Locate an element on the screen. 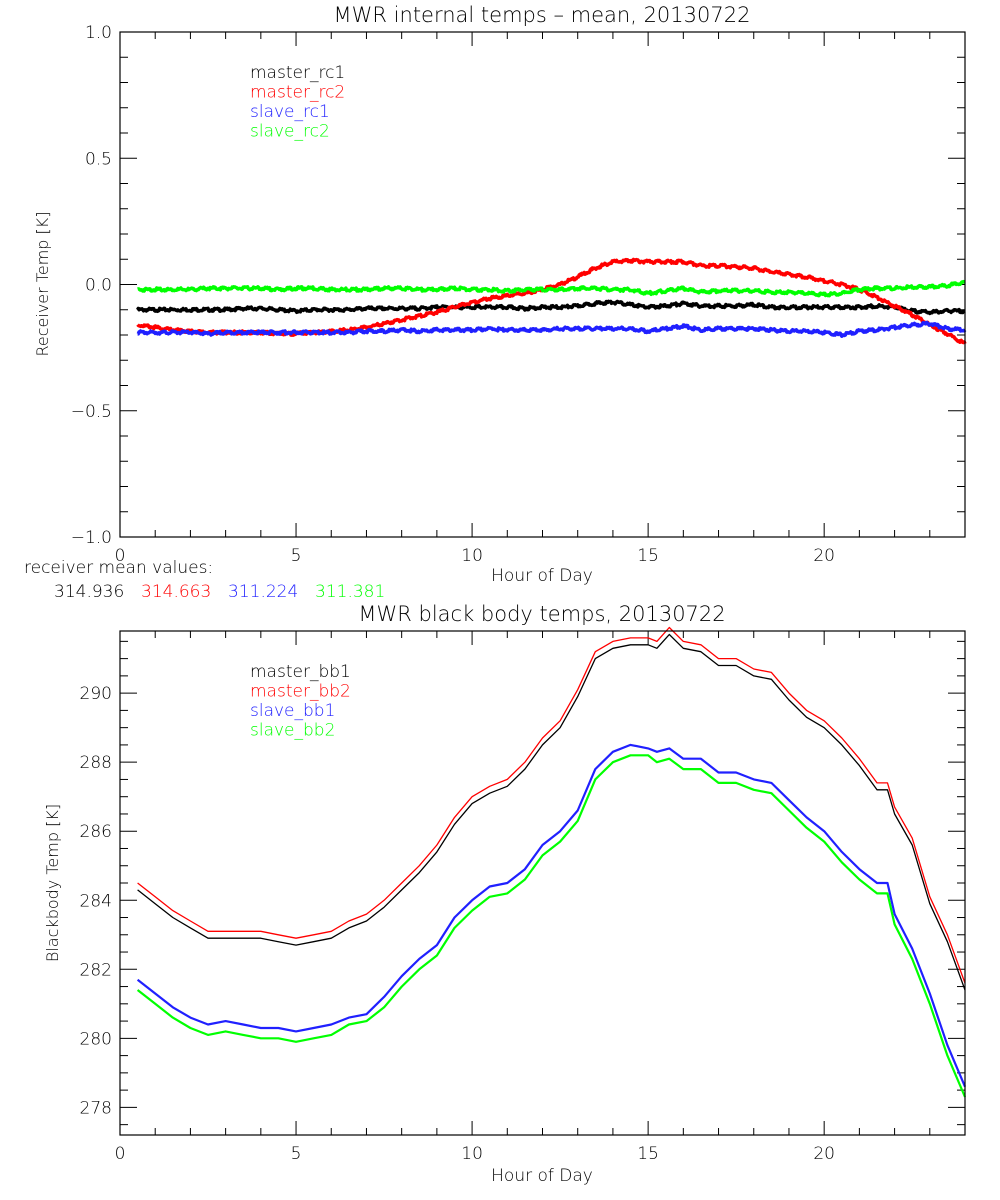 Image resolution: width=1000 pixels, height=1200 pixels. chart-title: MWR internal temps – mean, 20130722 is located at coordinates (542, 15).